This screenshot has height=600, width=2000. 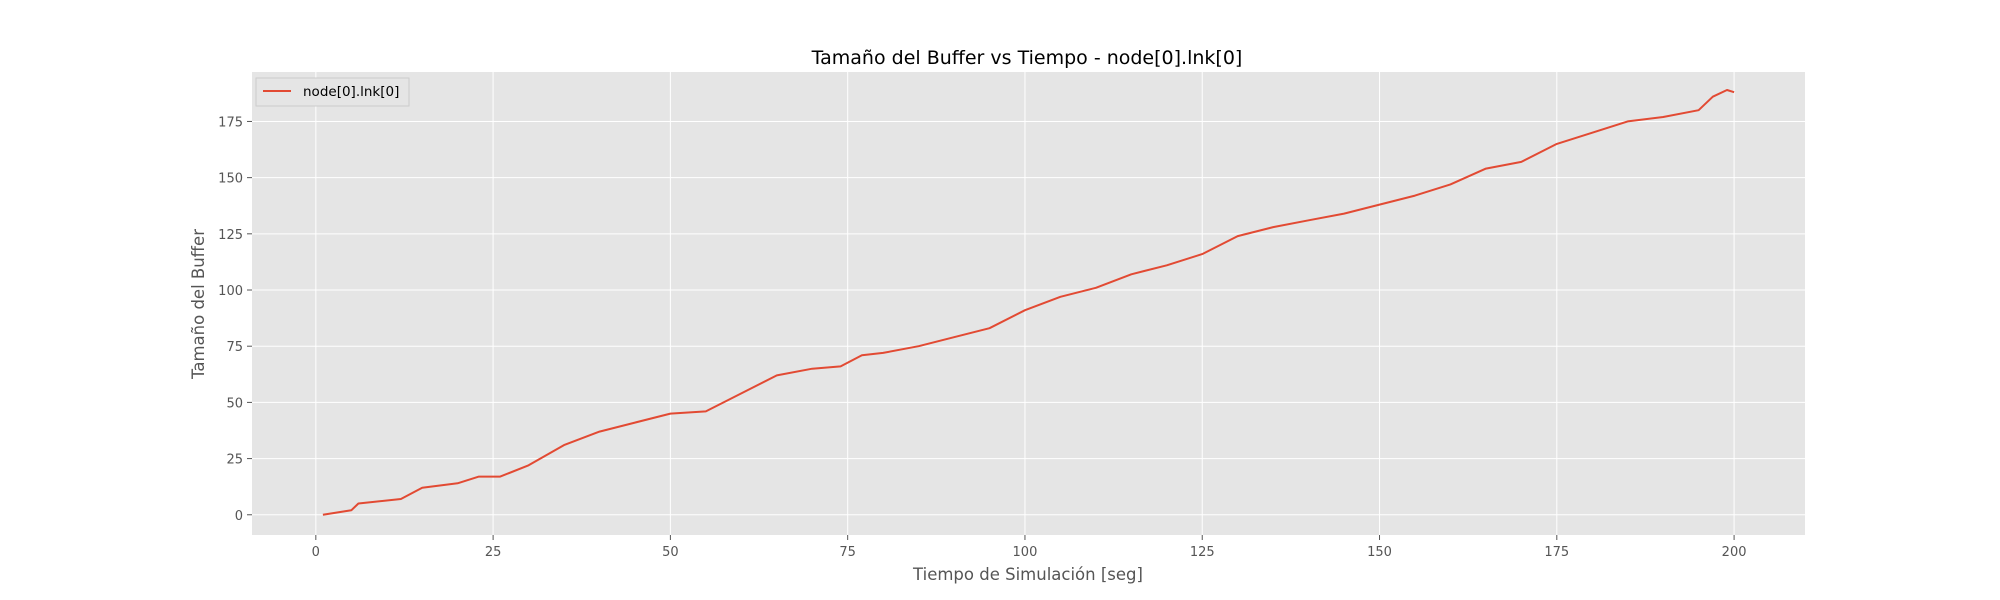 I want to click on x-tick-label: 175, so click(x=1556, y=552).